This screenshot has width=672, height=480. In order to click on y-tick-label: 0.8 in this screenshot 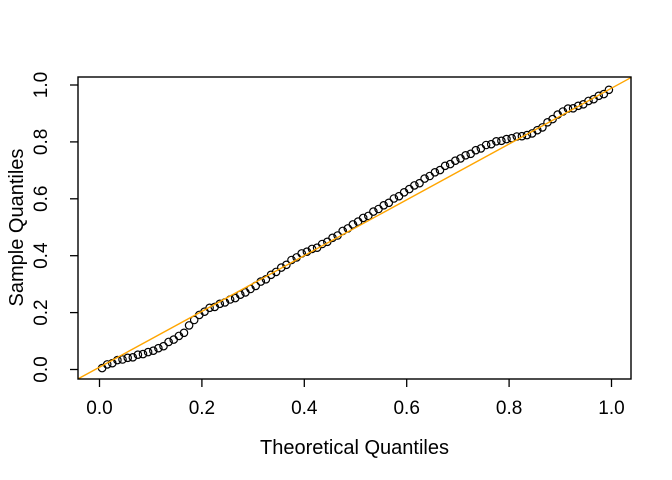, I will do `click(41, 142)`.